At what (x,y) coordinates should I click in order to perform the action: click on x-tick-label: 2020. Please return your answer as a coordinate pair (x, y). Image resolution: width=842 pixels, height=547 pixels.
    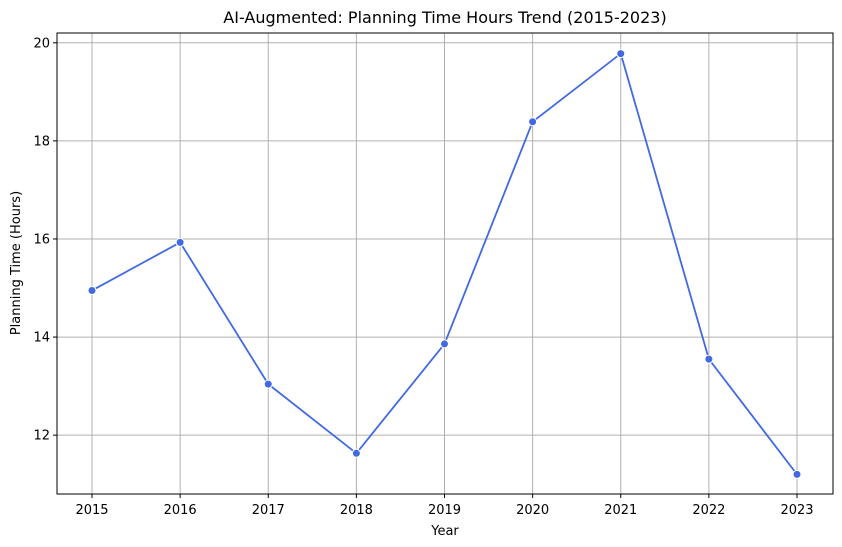
    Looking at the image, I should click on (532, 510).